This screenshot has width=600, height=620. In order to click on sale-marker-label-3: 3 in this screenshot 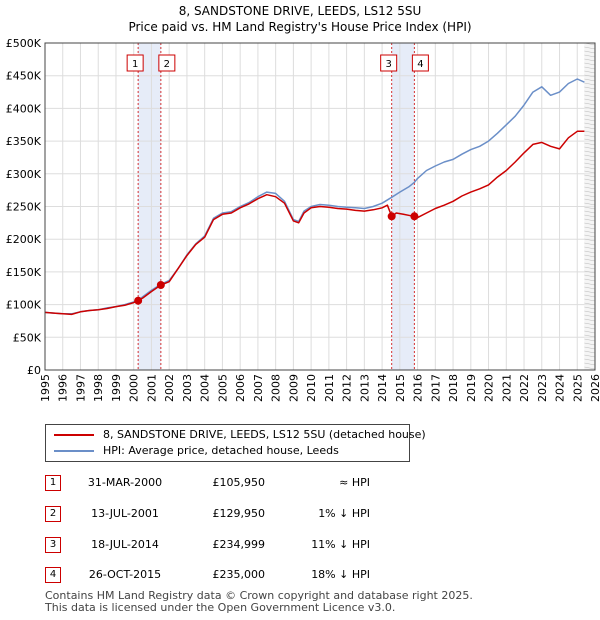, I will do `click(388, 64)`.